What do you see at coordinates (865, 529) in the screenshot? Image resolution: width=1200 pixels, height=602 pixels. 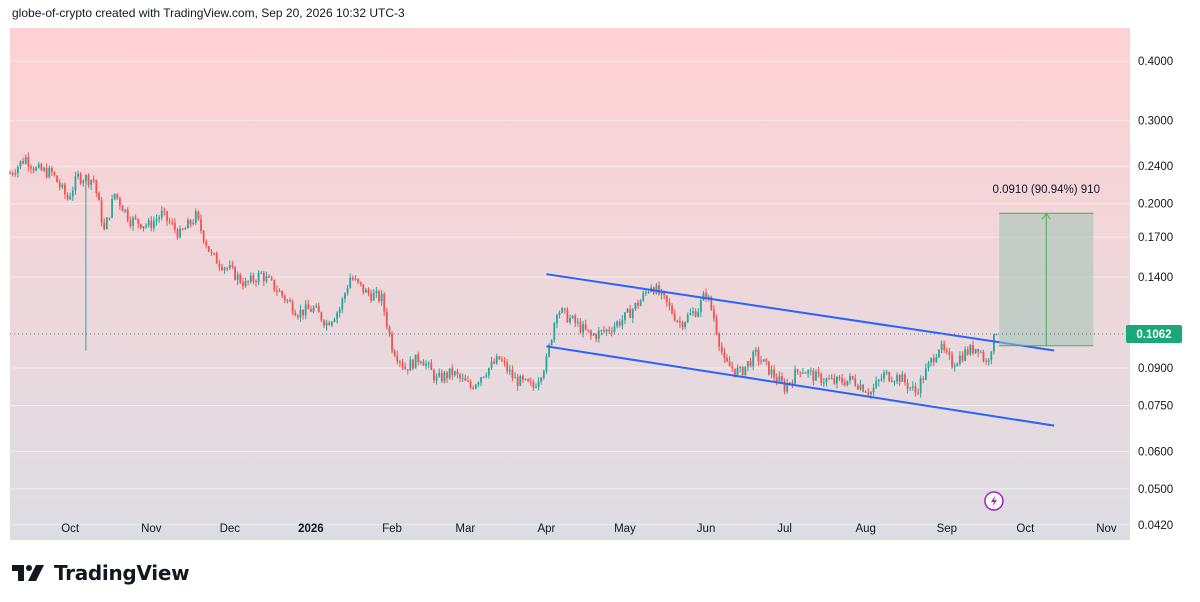 I see `x-tick-label: Aug` at bounding box center [865, 529].